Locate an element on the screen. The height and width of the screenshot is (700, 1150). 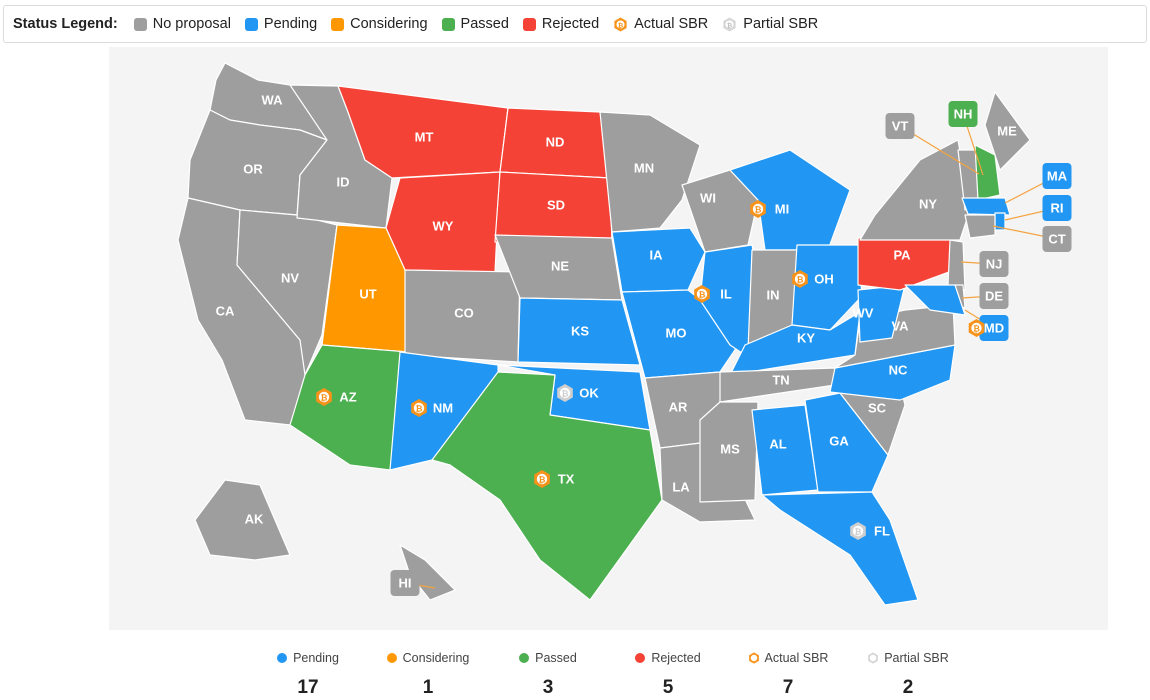
state-label-ak: AK is located at coordinates (254, 519).